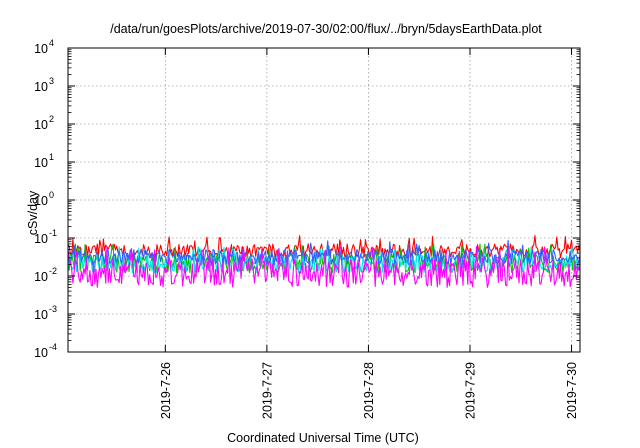  I want to click on x-tick-label: 2019-7-30, so click(572, 390).